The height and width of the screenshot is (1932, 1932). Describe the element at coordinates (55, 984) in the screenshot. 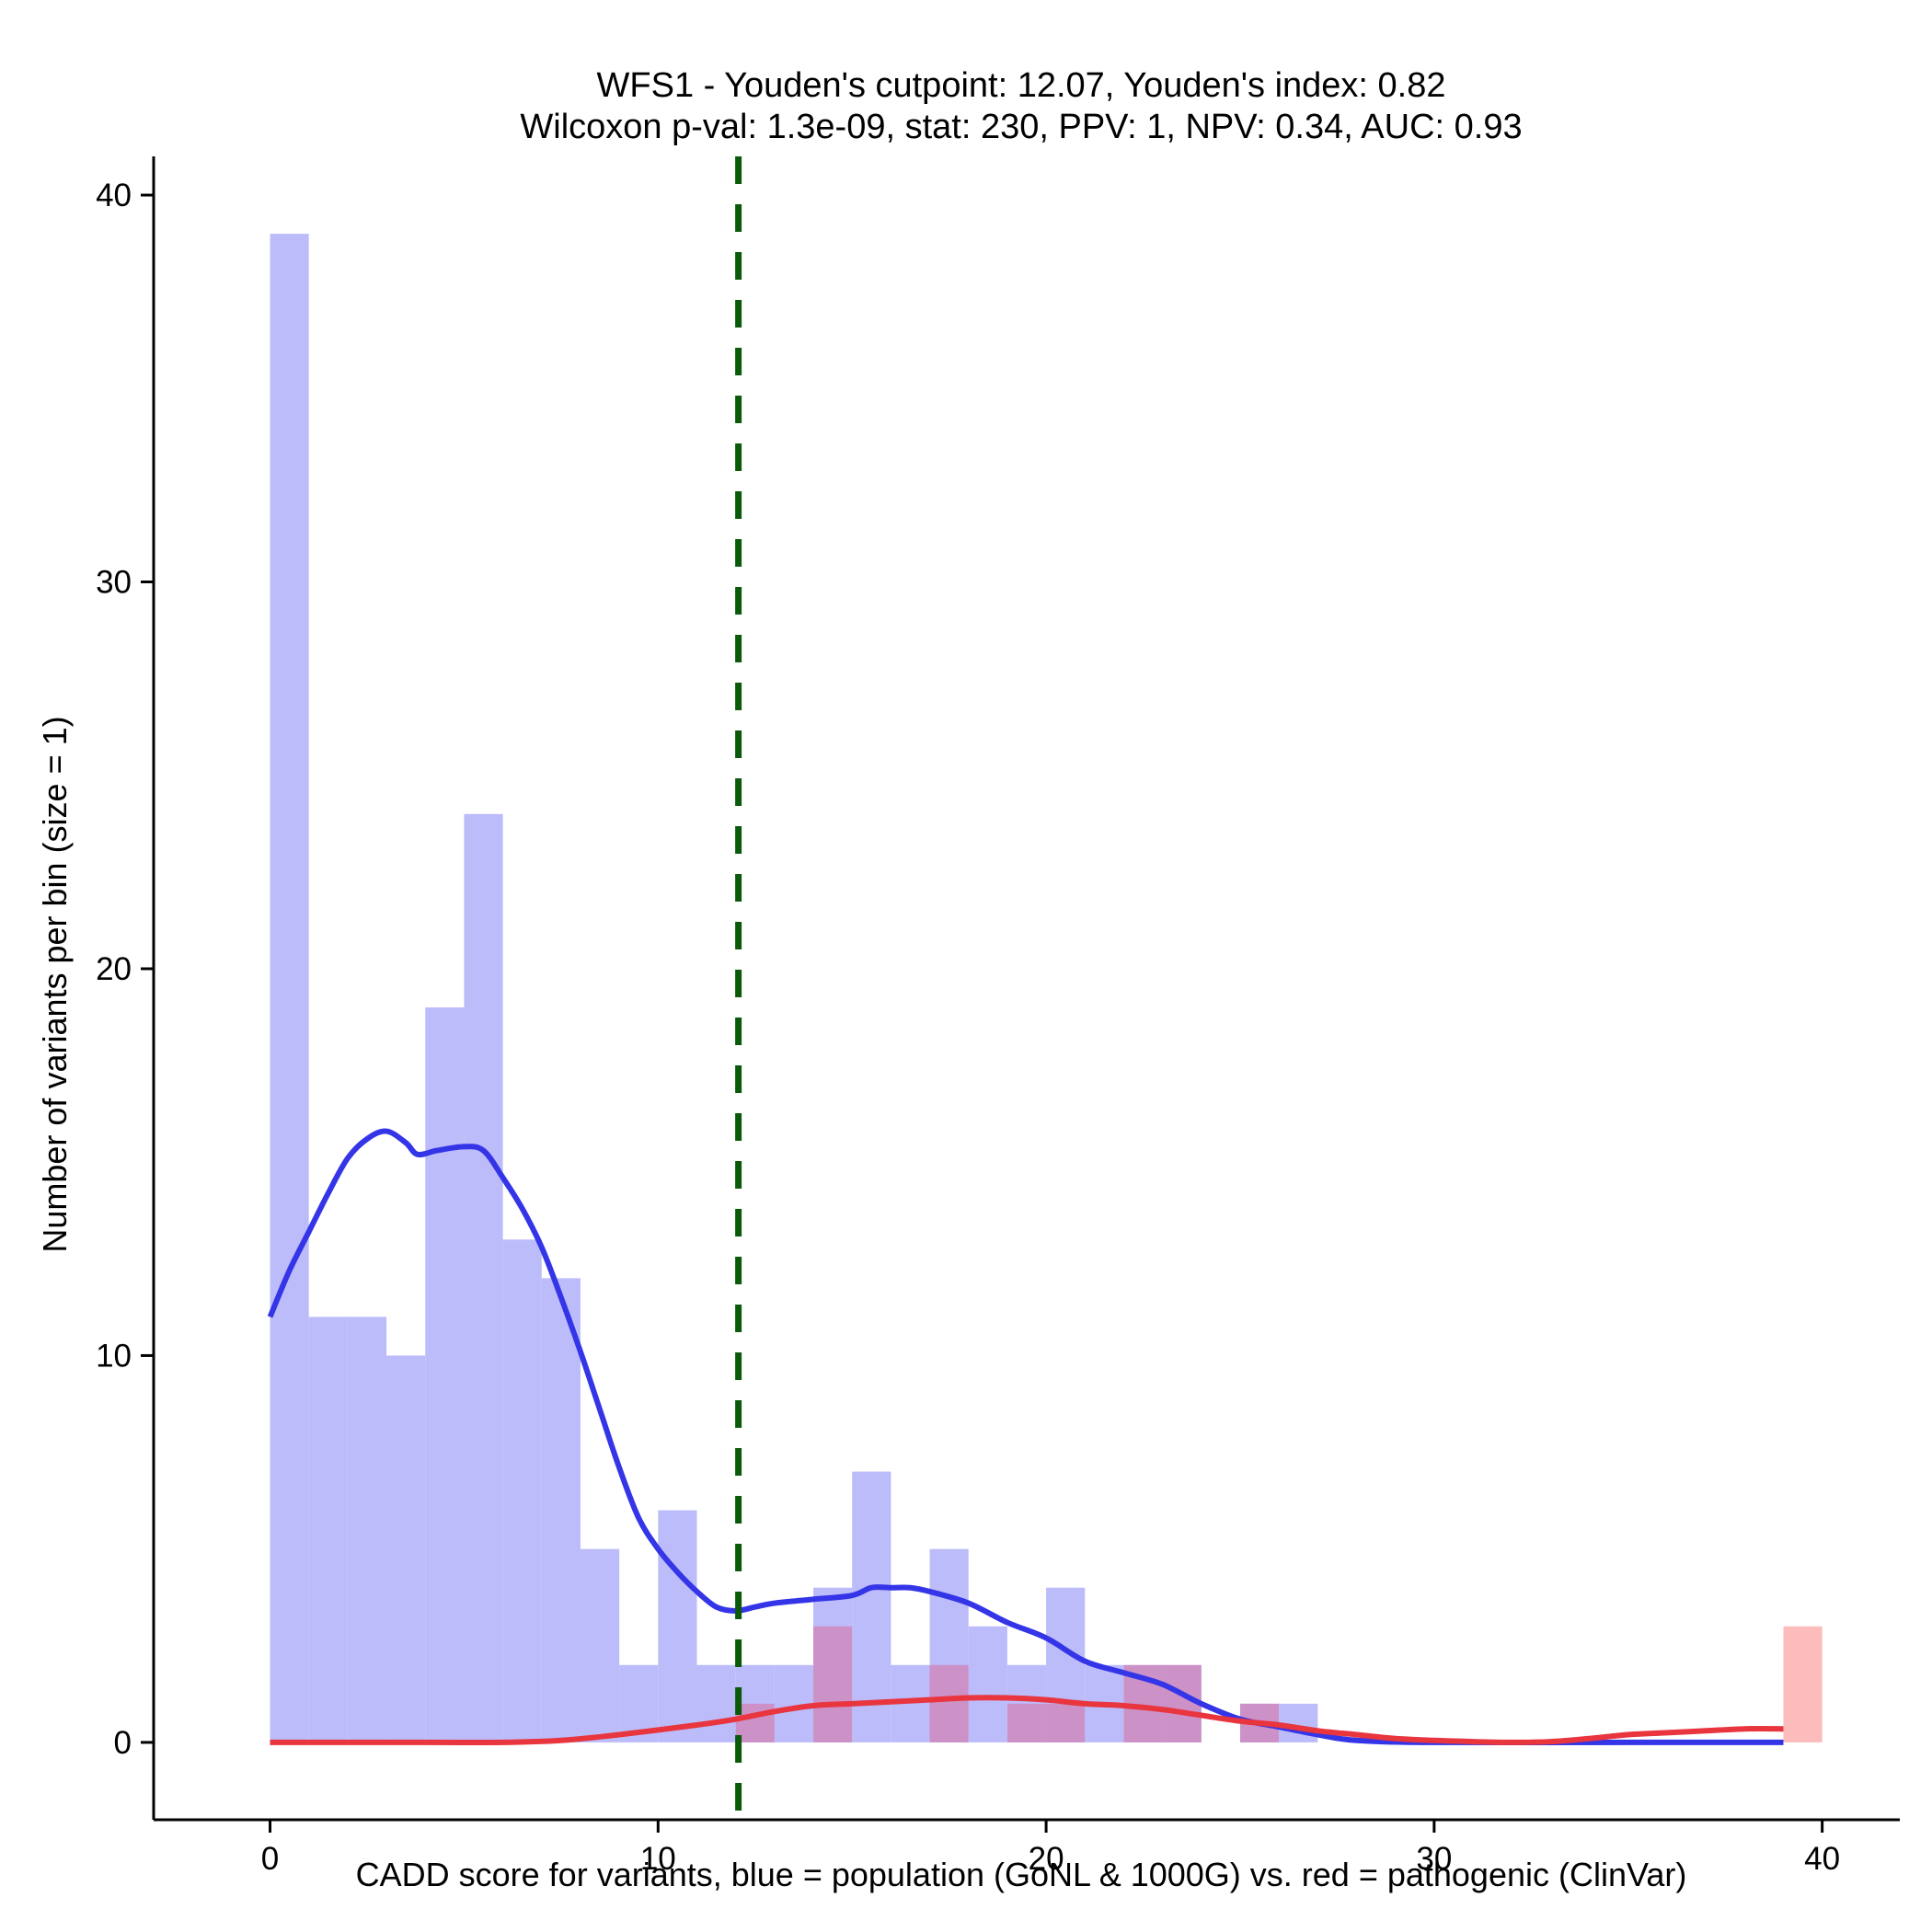

I see `y-axis-label: Number of variants per bin (size = 1)` at that location.